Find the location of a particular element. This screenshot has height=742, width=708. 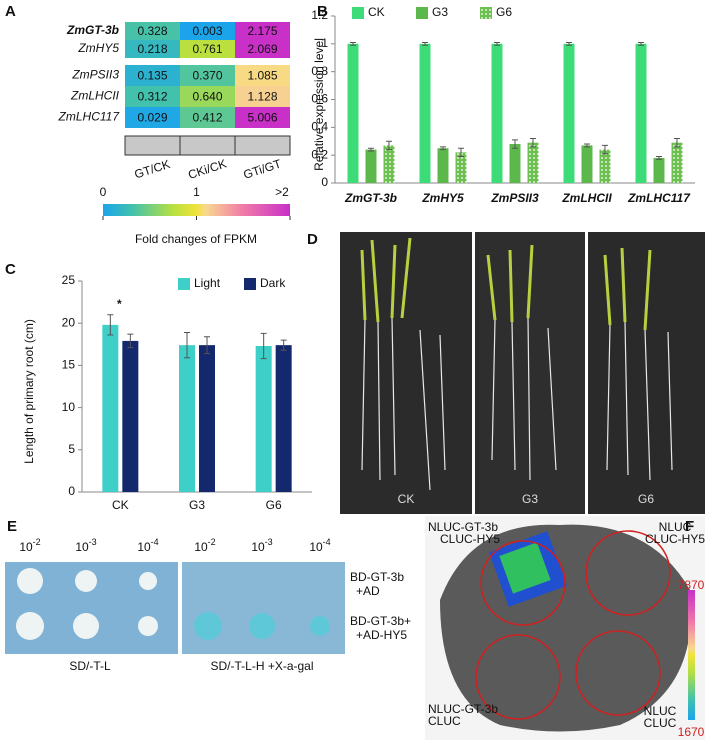

column-box is located at coordinates (207, 145).